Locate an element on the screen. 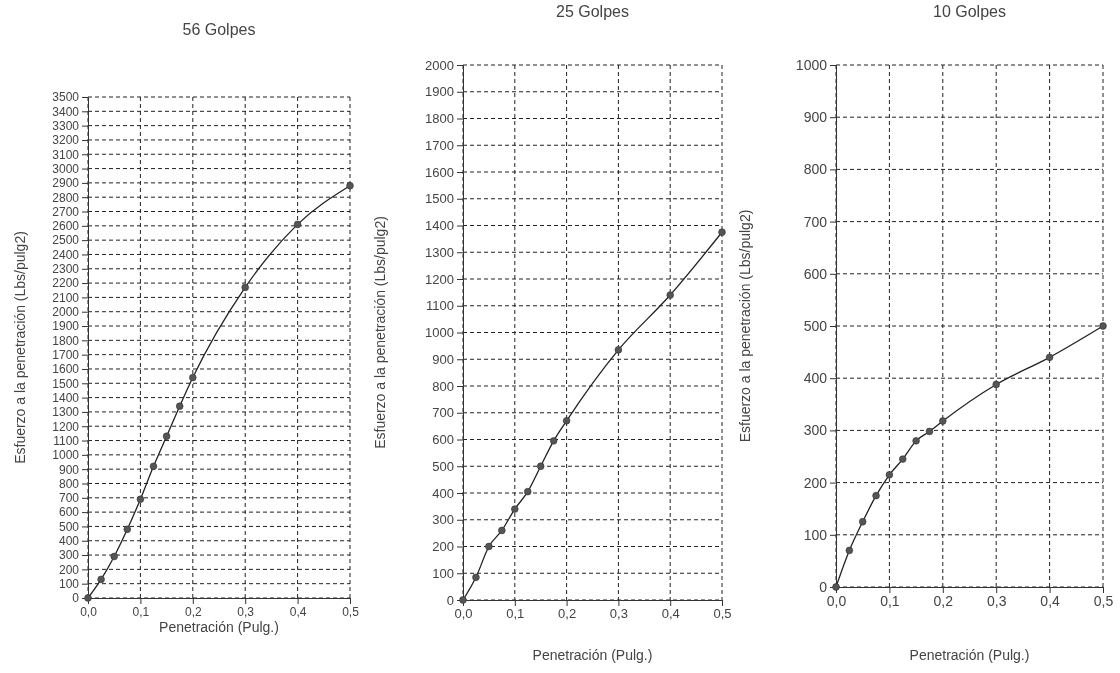 This screenshot has width=1120, height=673. y-tick-label: 2400 is located at coordinates (66, 254).